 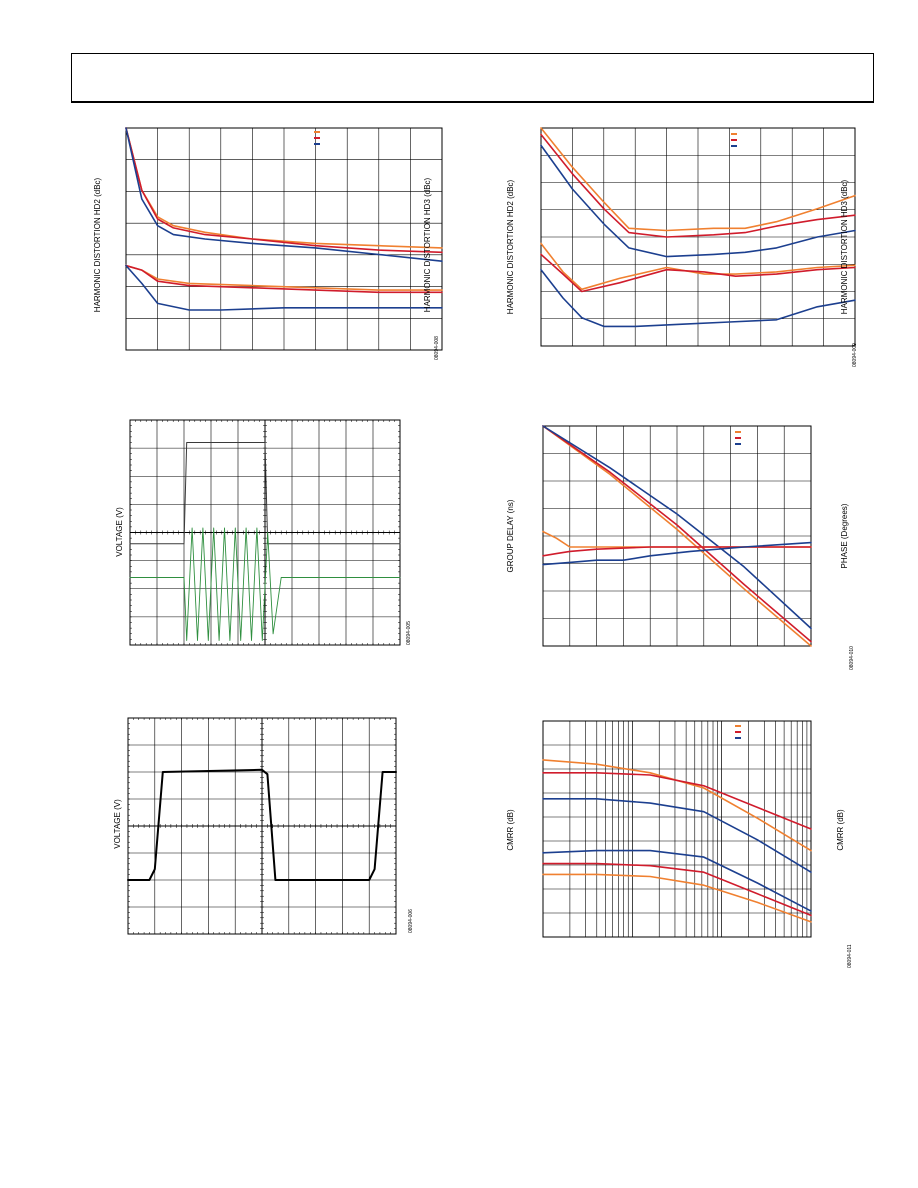 What do you see at coordinates (409, 633) in the screenshot?
I see `figure-id: 08094-005` at bounding box center [409, 633].